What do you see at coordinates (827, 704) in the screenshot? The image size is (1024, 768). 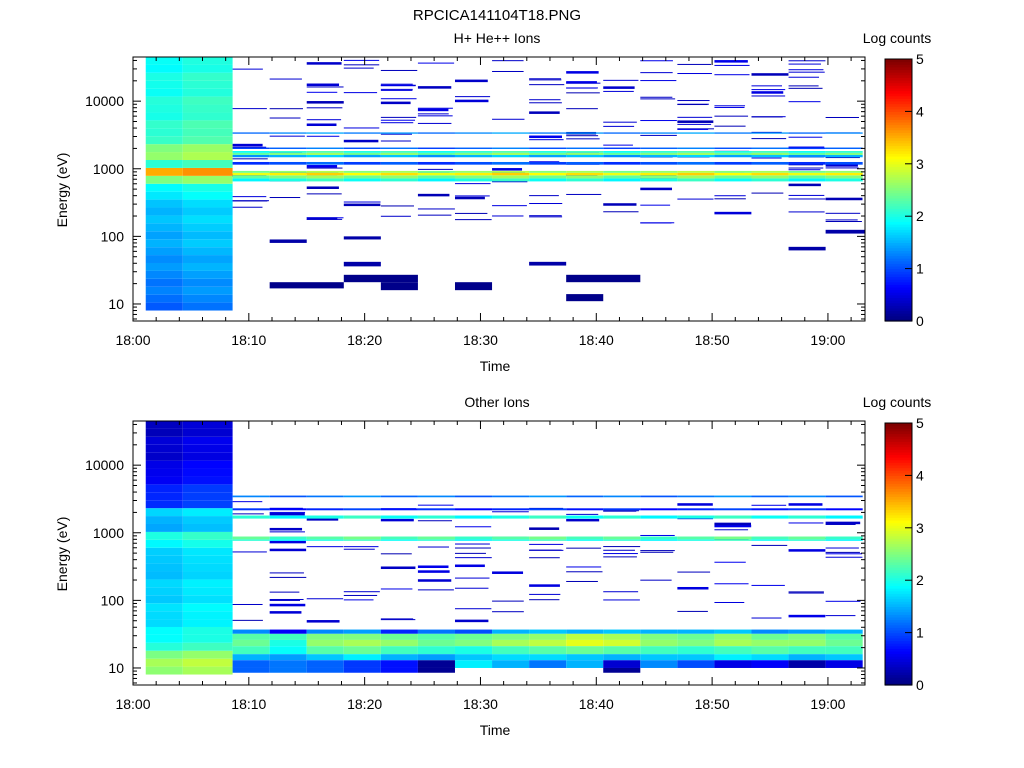 I see `x-tick-label: 19:00` at bounding box center [827, 704].